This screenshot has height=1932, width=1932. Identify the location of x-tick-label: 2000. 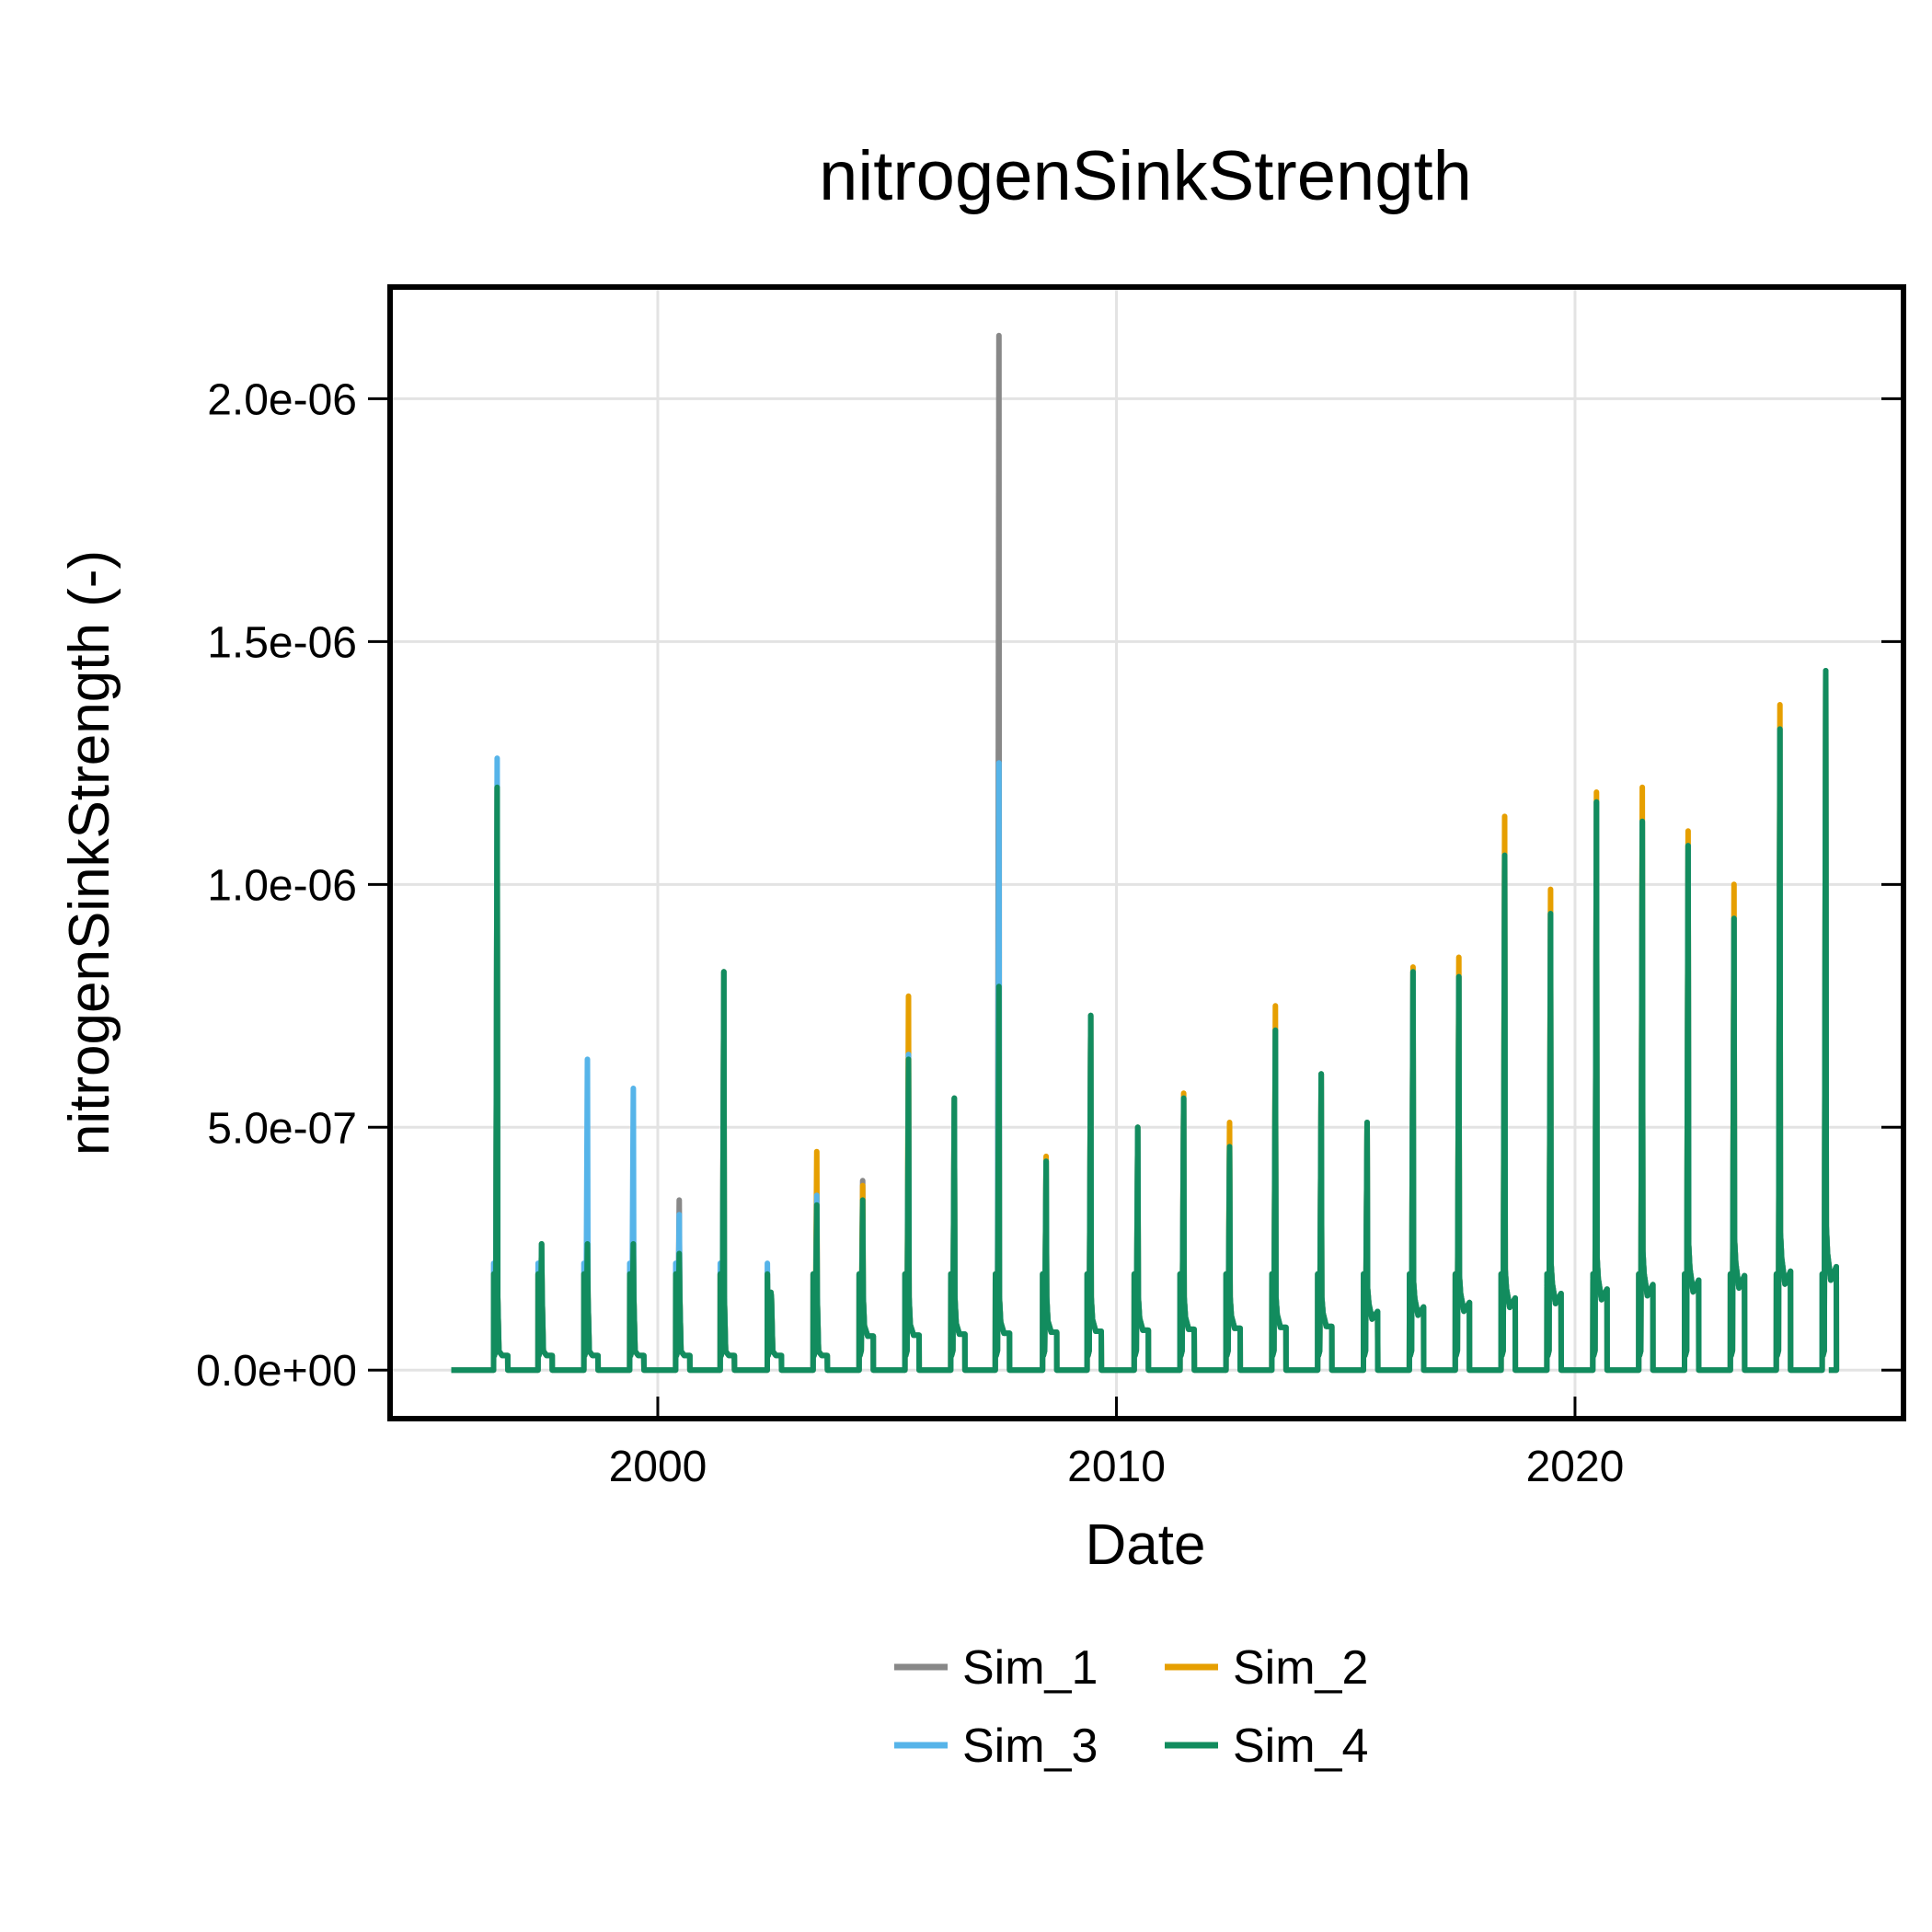
(658, 1467).